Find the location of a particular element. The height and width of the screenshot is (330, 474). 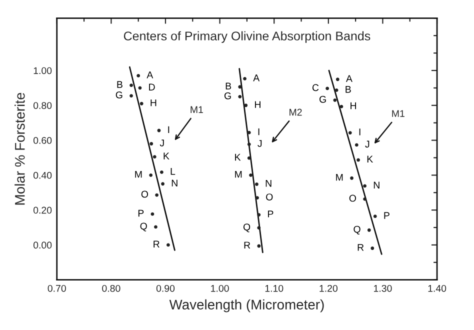

y-tick-label: 0.20 is located at coordinates (42, 210).